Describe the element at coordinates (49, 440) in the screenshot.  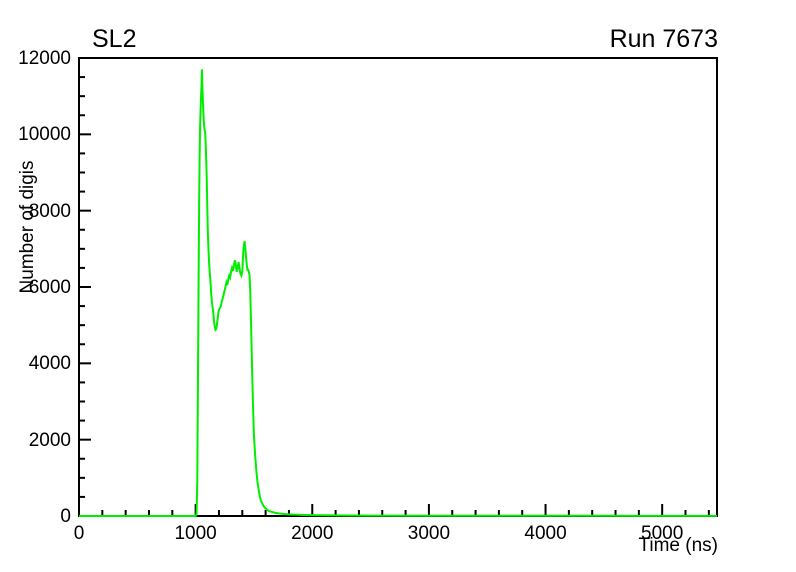
I see `y-tick-label: 2000` at that location.